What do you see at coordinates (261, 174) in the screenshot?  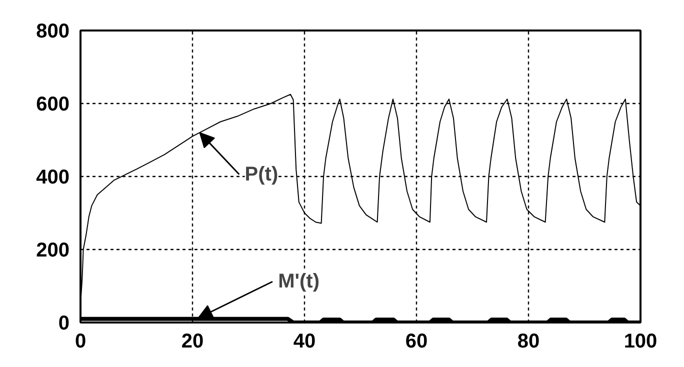 I see `annotation: P(t)` at bounding box center [261, 174].